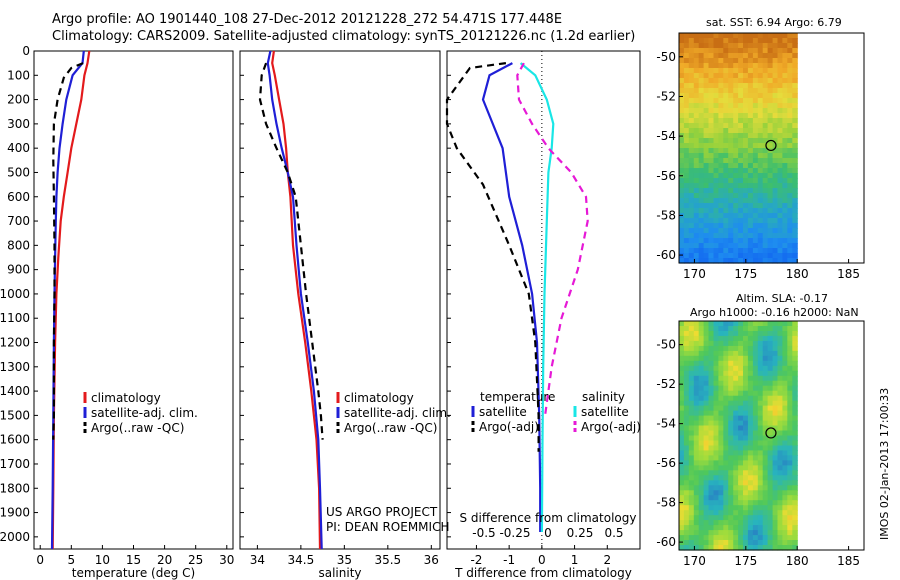 The image size is (900, 580). Describe the element at coordinates (15, 440) in the screenshot. I see `depth-tick-label: 1600` at that location.